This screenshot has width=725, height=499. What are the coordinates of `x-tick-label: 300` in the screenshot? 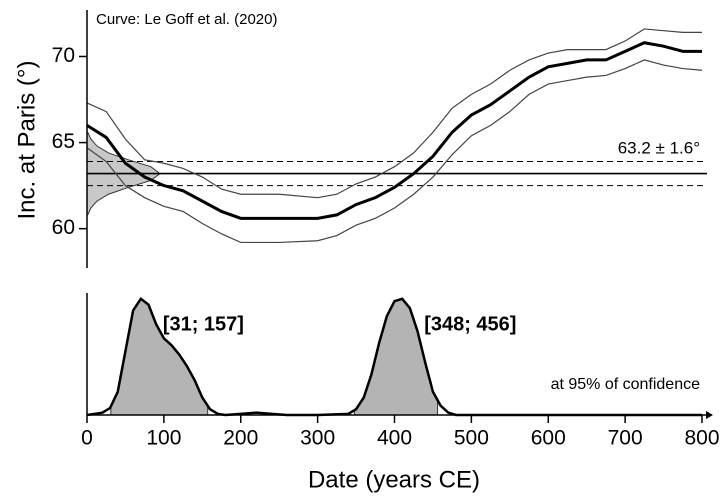 It's located at (317, 438).